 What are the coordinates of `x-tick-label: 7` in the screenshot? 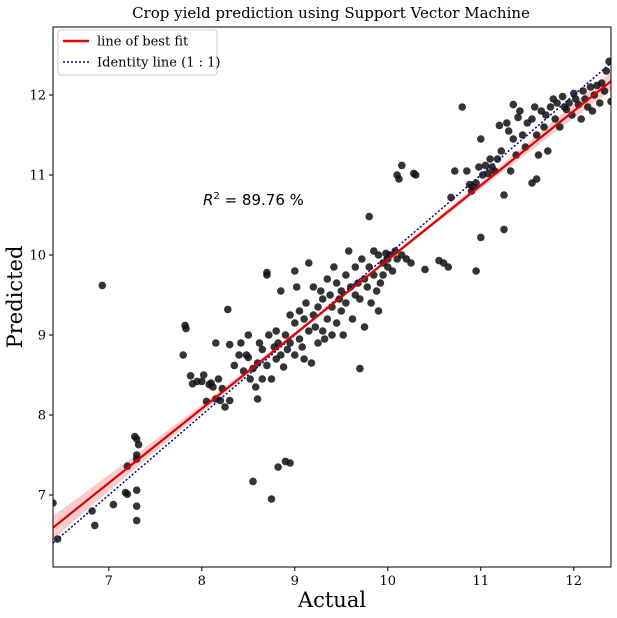 It's located at (109, 581).